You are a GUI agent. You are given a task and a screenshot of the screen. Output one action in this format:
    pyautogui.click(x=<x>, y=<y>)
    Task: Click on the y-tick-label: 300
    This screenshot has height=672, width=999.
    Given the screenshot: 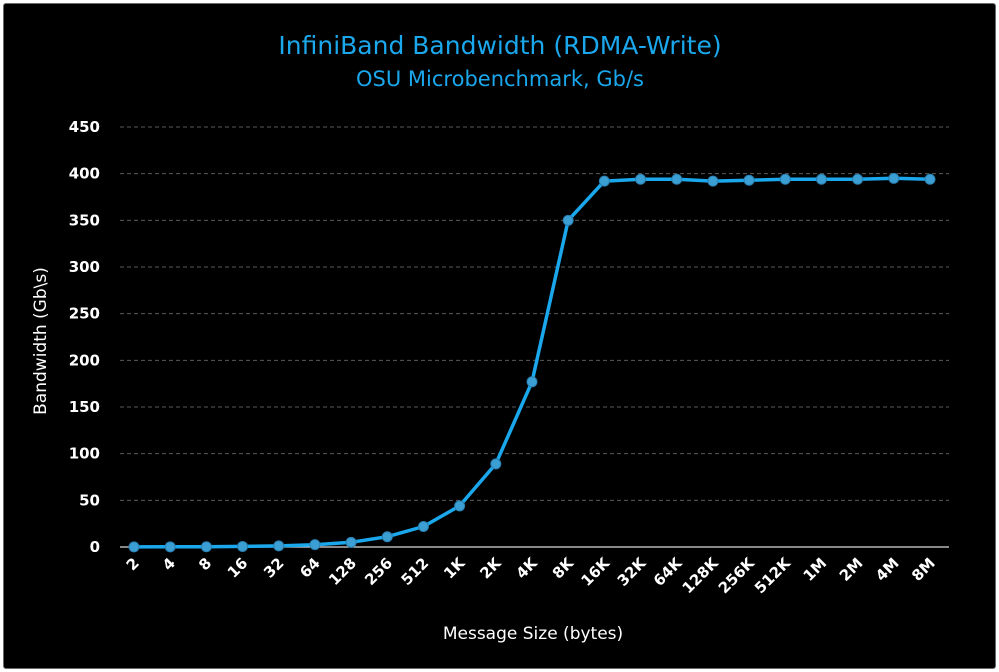 What is the action you would take?
    pyautogui.click(x=84, y=267)
    